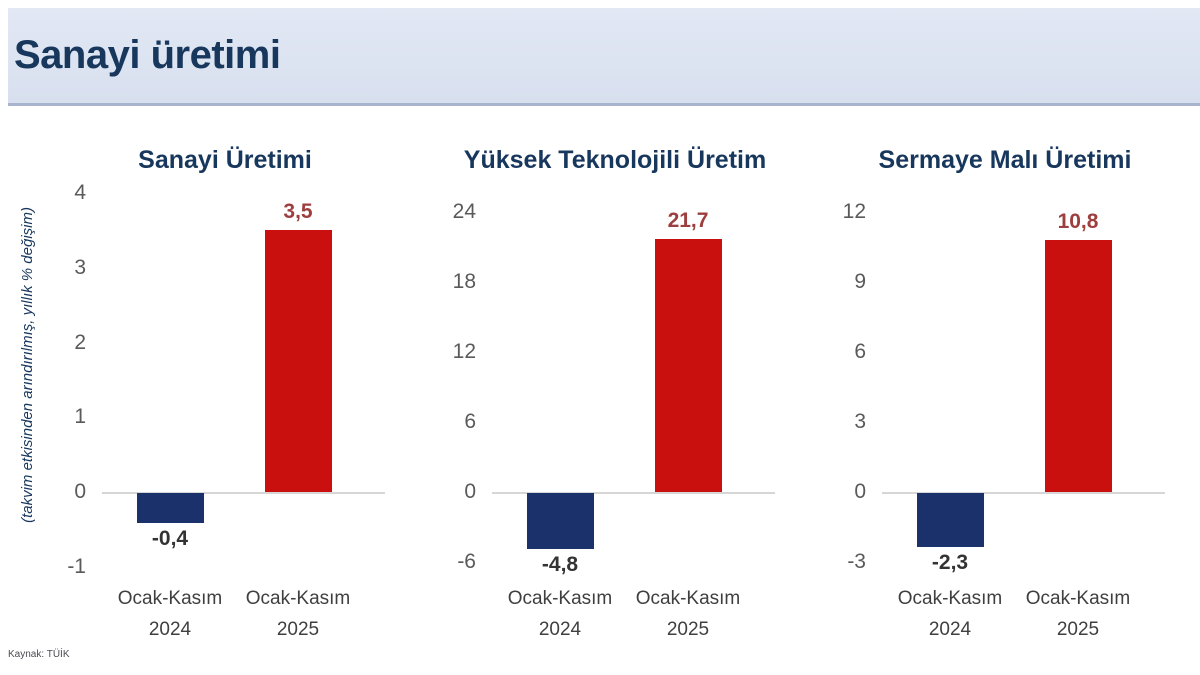  Describe the element at coordinates (80, 342) in the screenshot. I see `y-tick-label: 2` at that location.